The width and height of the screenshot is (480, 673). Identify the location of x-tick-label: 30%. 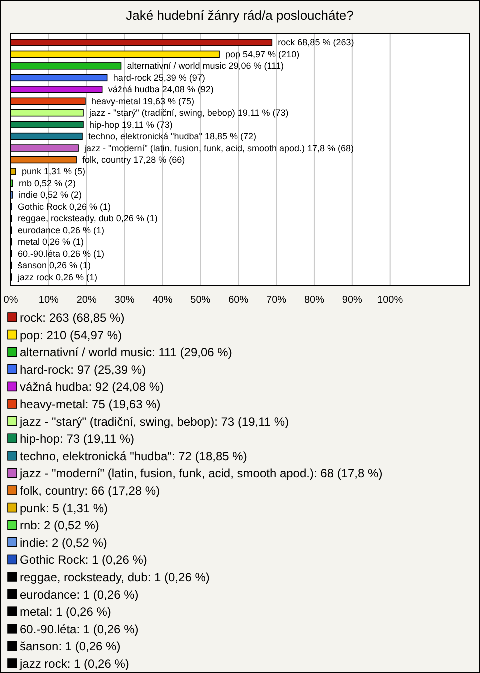
(124, 300).